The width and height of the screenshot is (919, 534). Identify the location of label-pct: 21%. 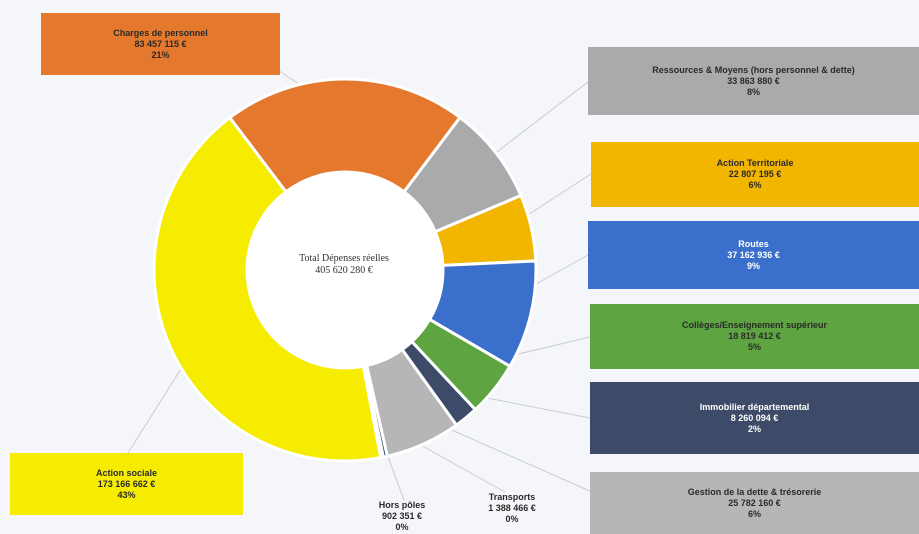
(160, 54).